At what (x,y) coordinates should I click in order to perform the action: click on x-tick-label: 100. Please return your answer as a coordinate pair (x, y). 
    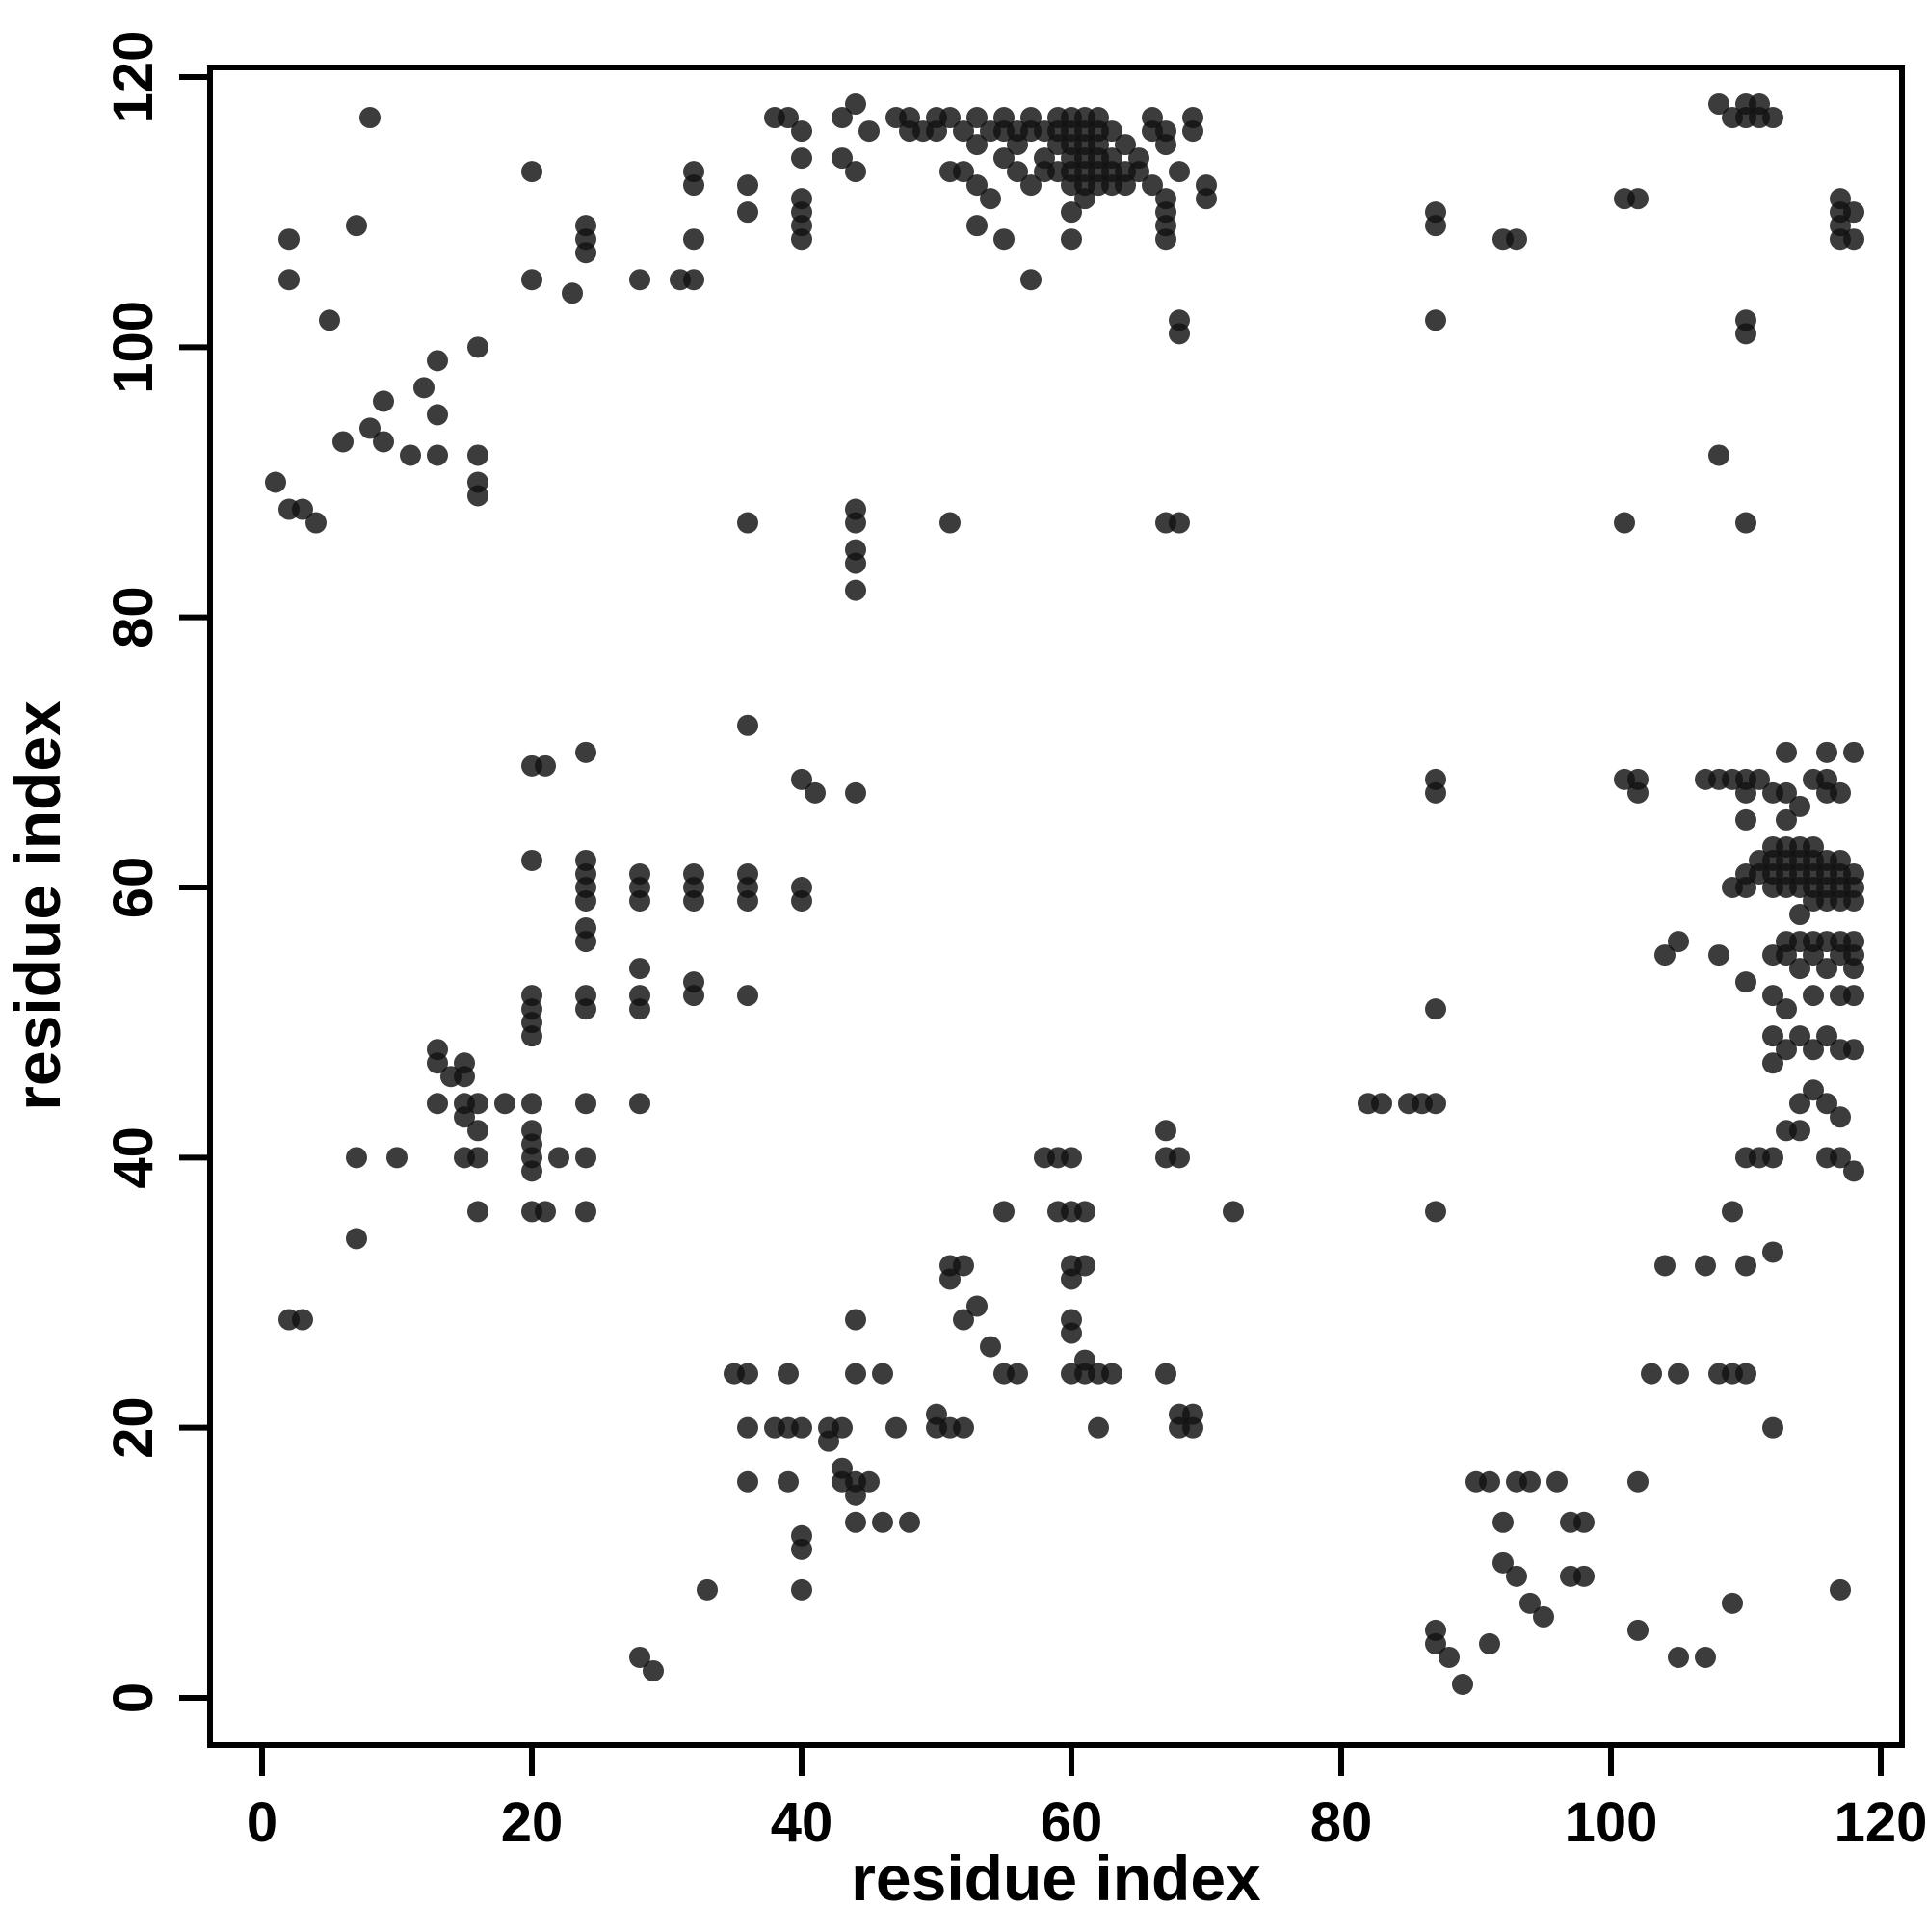
    Looking at the image, I should click on (1611, 1822).